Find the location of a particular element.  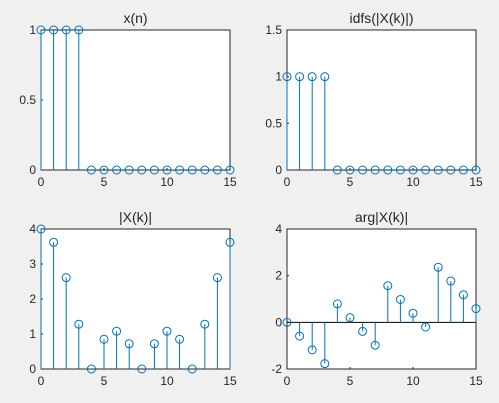

subplot-3-xtick-label: 15 is located at coordinates (230, 381).